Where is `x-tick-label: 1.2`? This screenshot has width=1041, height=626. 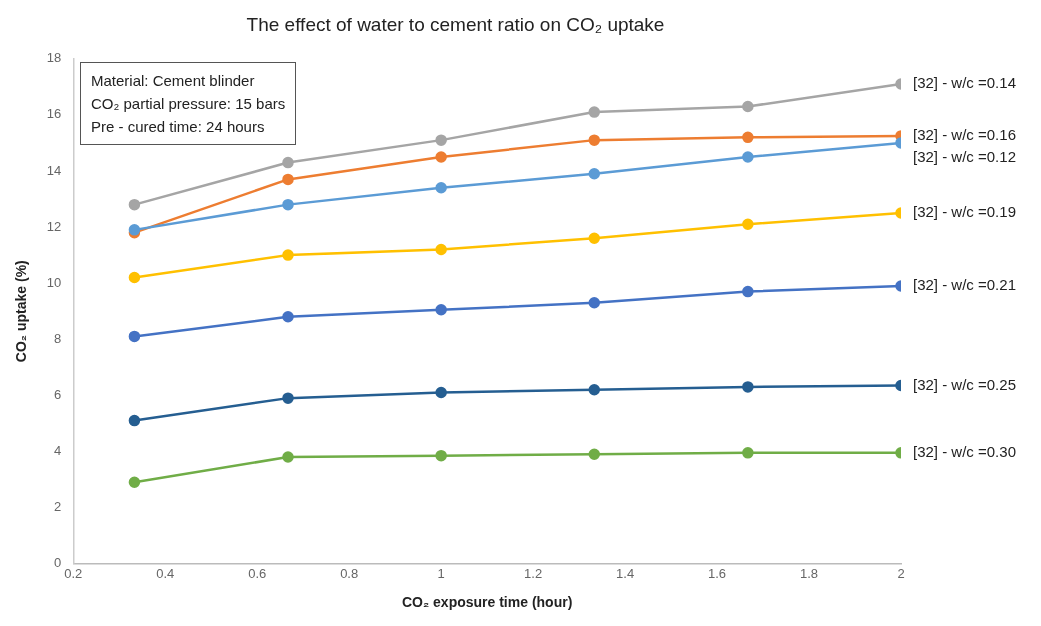 x-tick-label: 1.2 is located at coordinates (533, 573).